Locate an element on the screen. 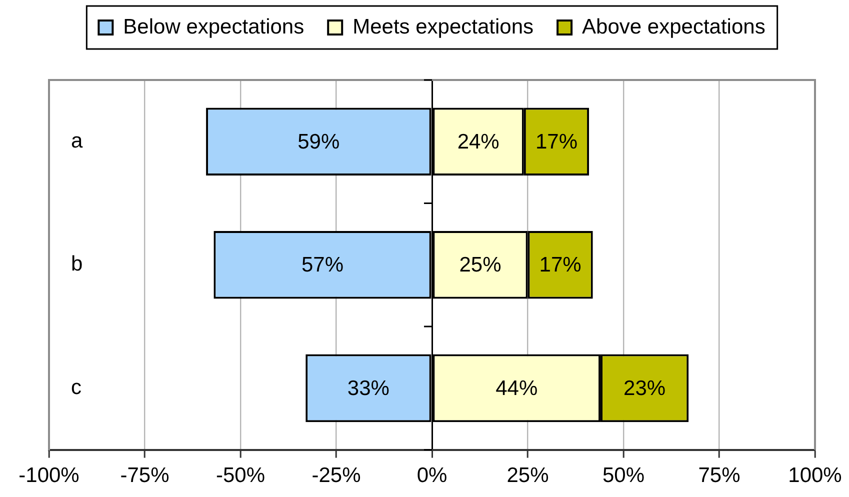 This screenshot has width=849, height=497. data-label: 59% is located at coordinates (319, 142).